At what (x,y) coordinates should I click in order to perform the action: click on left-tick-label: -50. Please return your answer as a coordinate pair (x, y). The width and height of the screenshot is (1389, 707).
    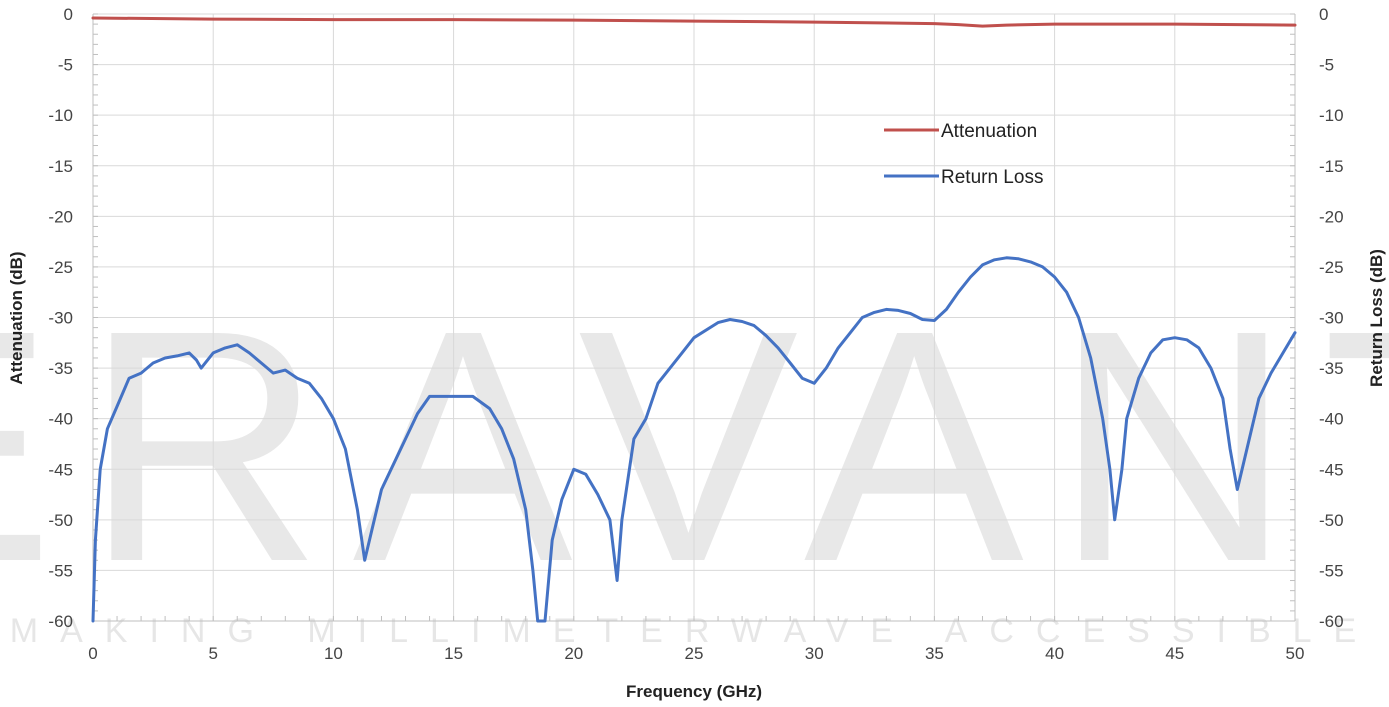
    Looking at the image, I should click on (60, 520).